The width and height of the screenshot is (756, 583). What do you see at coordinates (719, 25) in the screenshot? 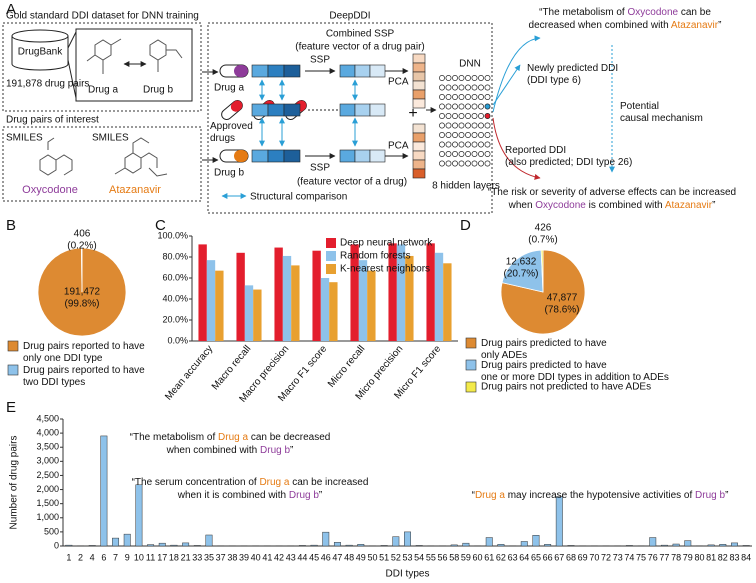
I see `quote-segment: ”` at bounding box center [719, 25].